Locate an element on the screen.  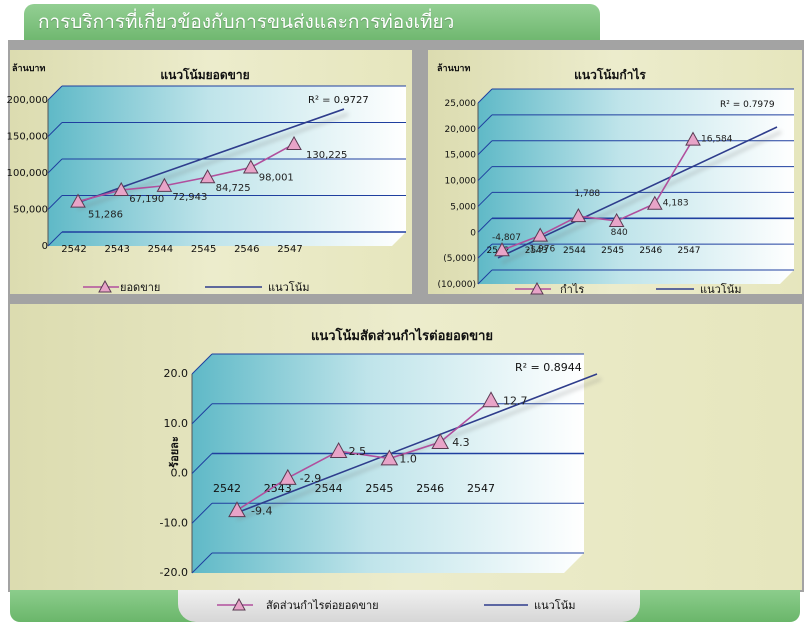
data-label-ratio: 1.0 is located at coordinates (408, 459).